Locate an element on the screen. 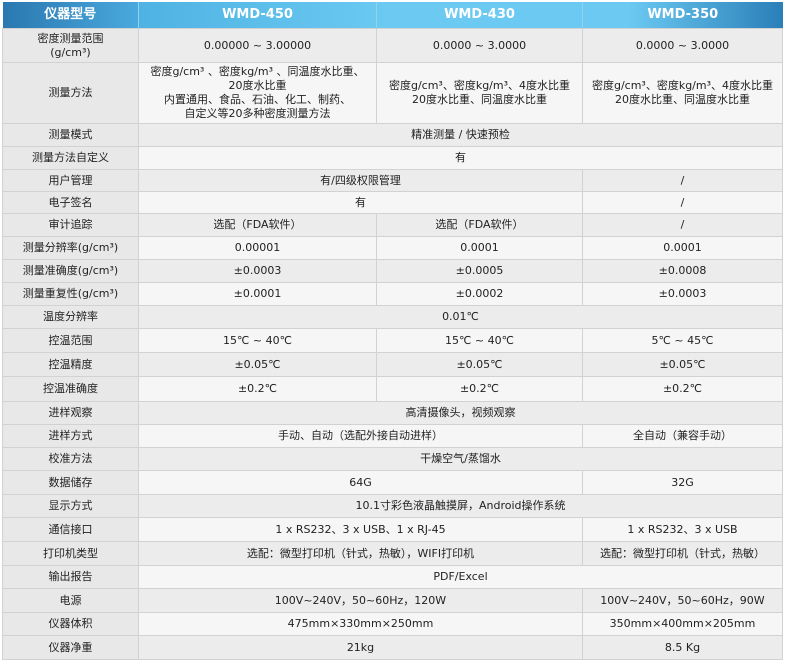  table-row: 仪器净重 21kg 8.5 Kg is located at coordinates (392, 647).